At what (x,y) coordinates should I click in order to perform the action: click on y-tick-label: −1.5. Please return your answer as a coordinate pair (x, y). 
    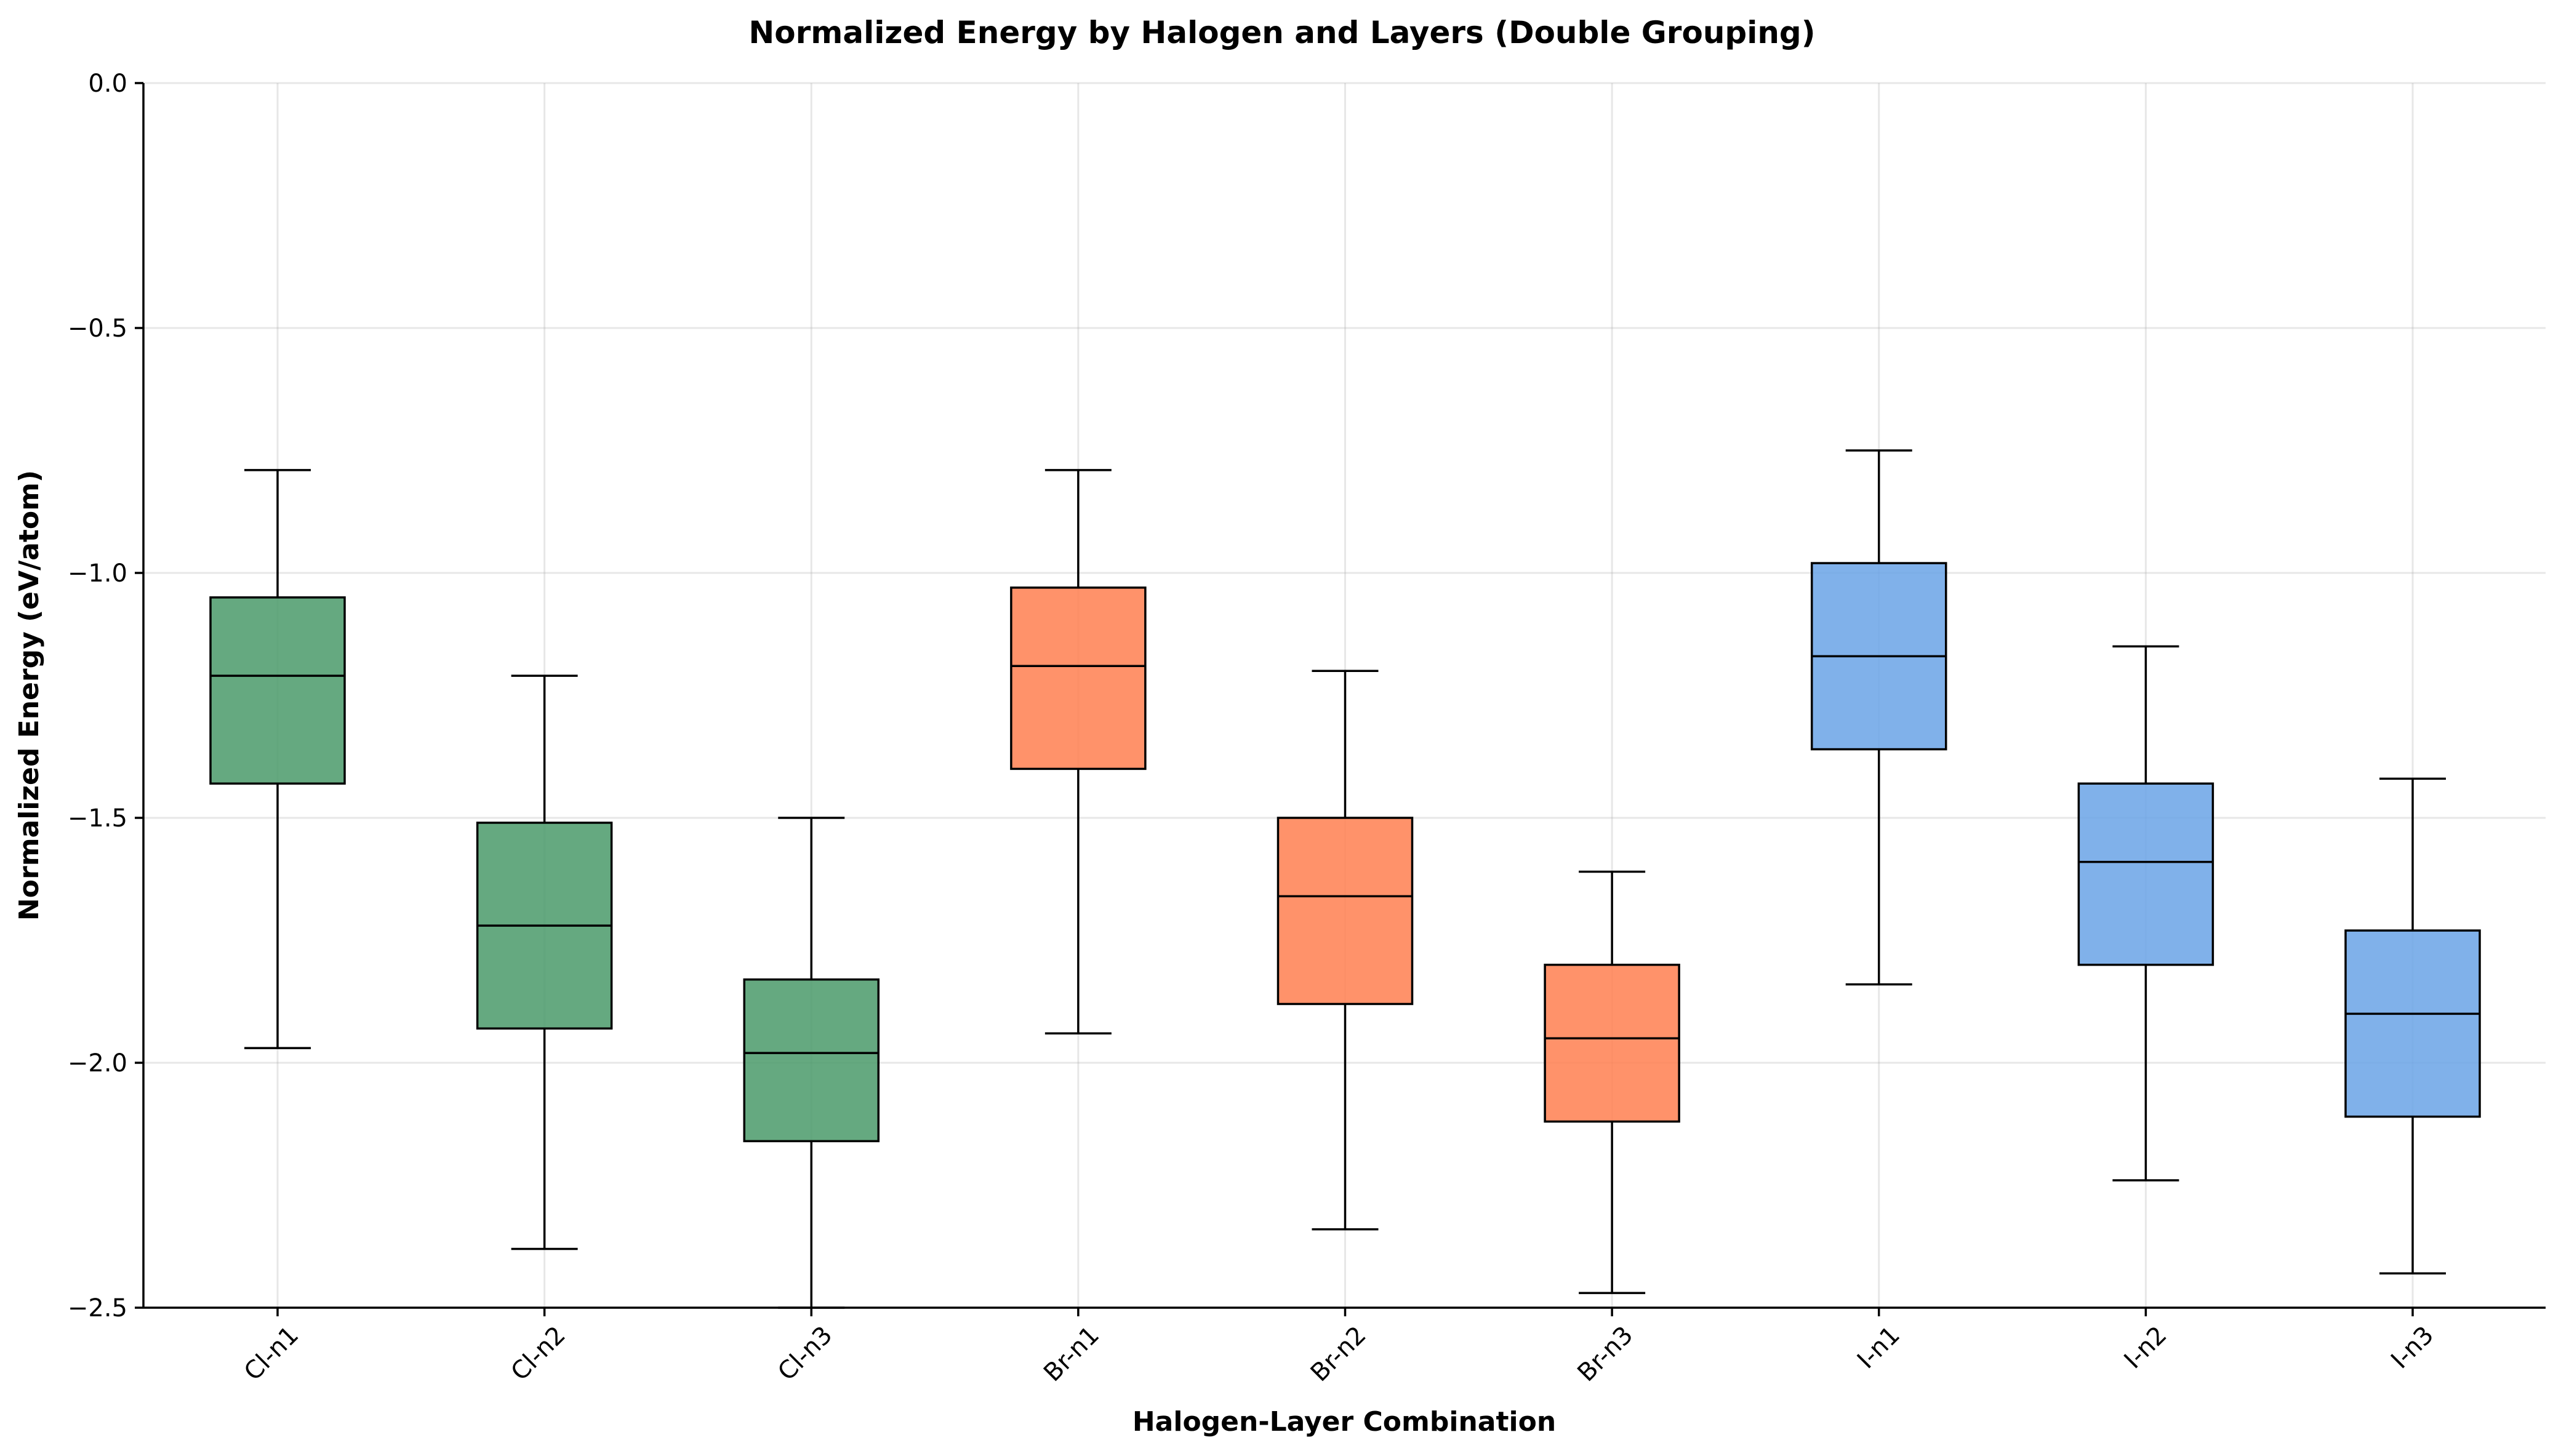
    Looking at the image, I should click on (98, 818).